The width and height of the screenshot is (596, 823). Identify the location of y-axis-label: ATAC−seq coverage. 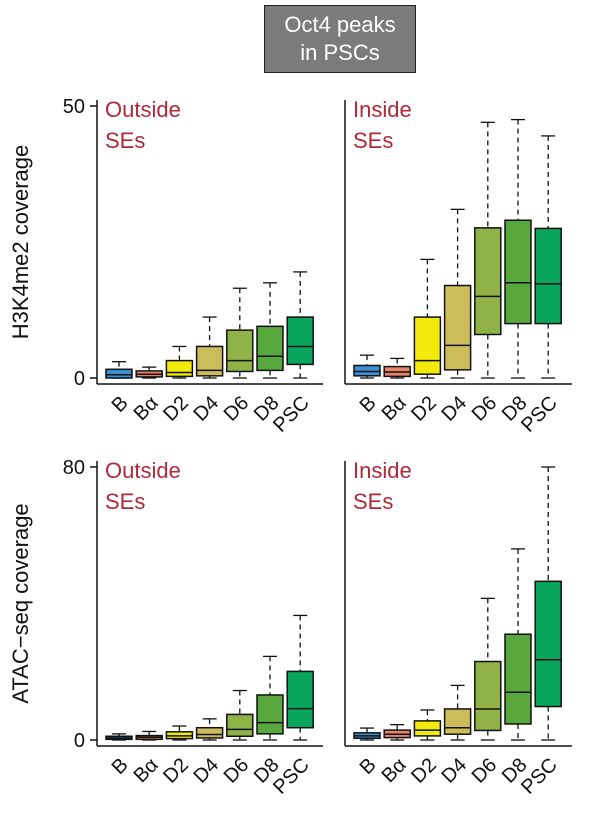
(20, 603).